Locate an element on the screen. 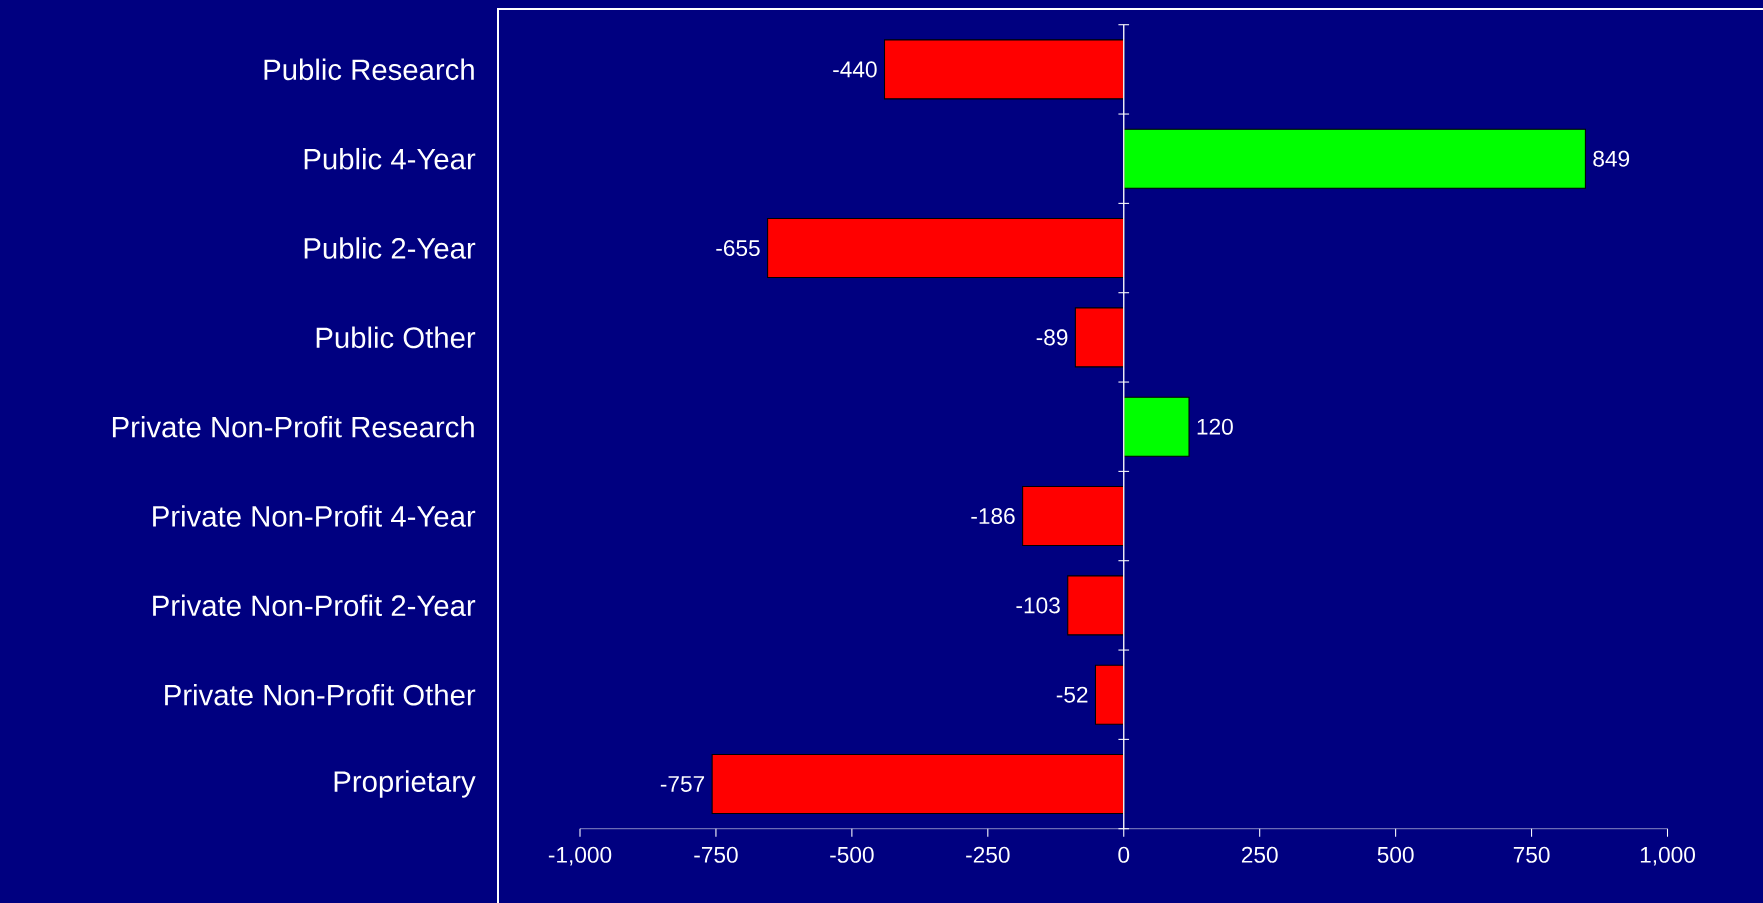  x-tick-label: -500 is located at coordinates (852, 854).